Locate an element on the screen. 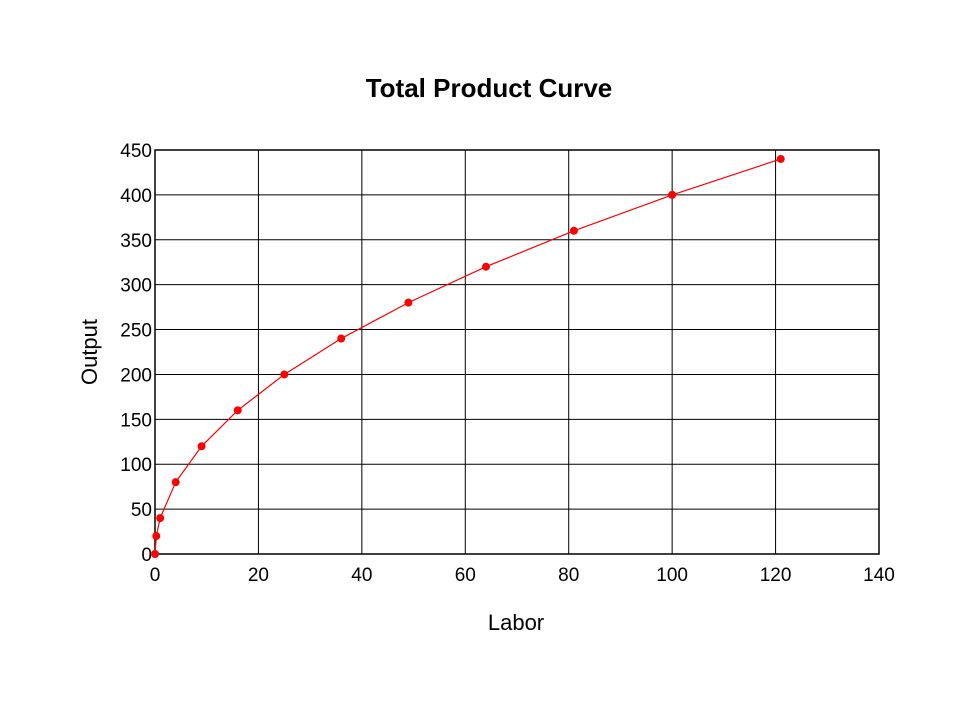 This screenshot has width=960, height=720. y-tick-label: 50 is located at coordinates (141, 510).